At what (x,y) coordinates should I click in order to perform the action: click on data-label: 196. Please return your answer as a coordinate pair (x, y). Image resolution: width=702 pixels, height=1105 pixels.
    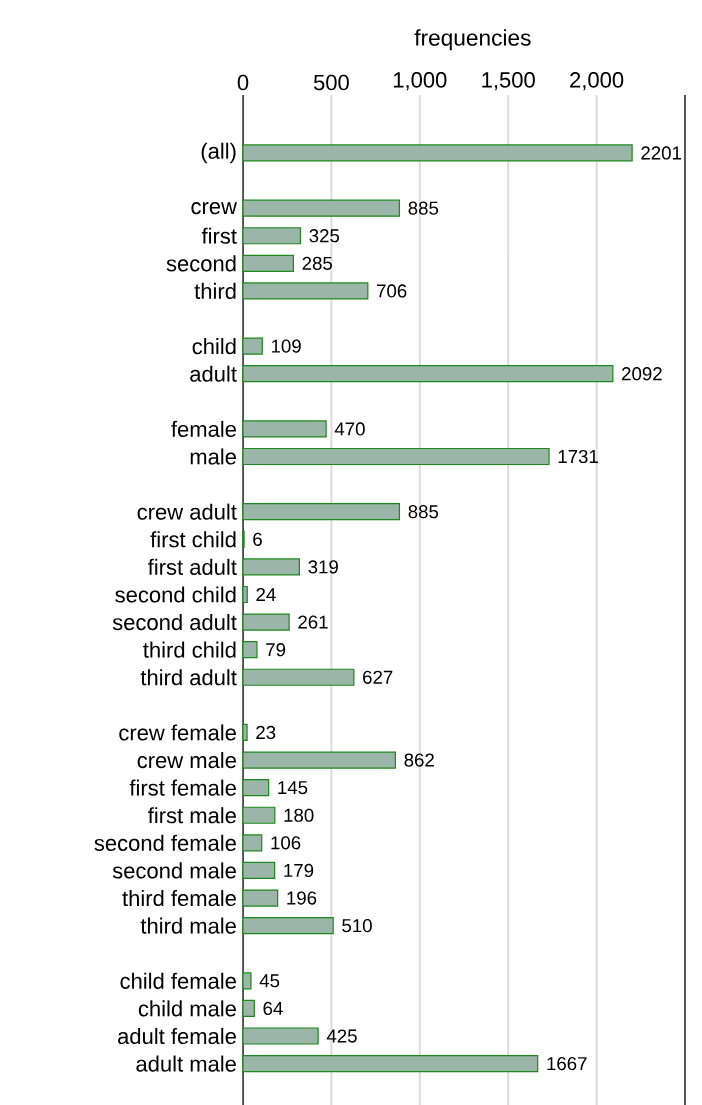
    Looking at the image, I should click on (302, 898).